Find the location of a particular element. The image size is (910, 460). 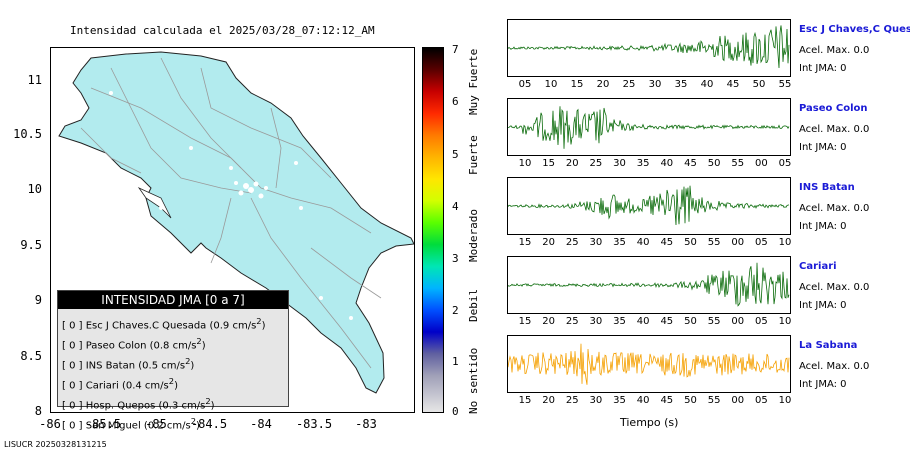

lon-tick: -83.5 is located at coordinates (314, 424).